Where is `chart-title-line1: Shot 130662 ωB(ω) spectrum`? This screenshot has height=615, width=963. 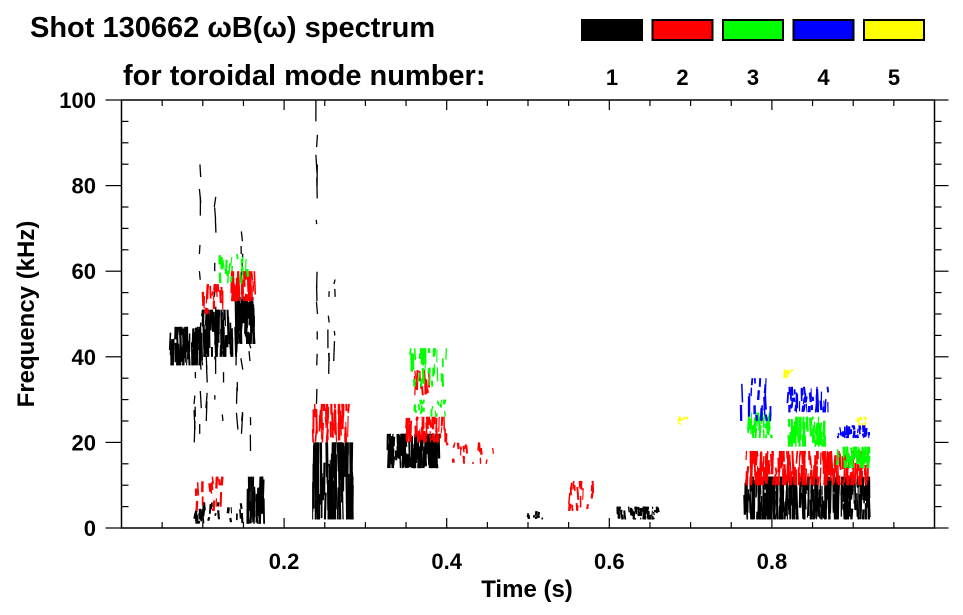 chart-title-line1: Shot 130662 ωB(ω) spectrum is located at coordinates (232, 28).